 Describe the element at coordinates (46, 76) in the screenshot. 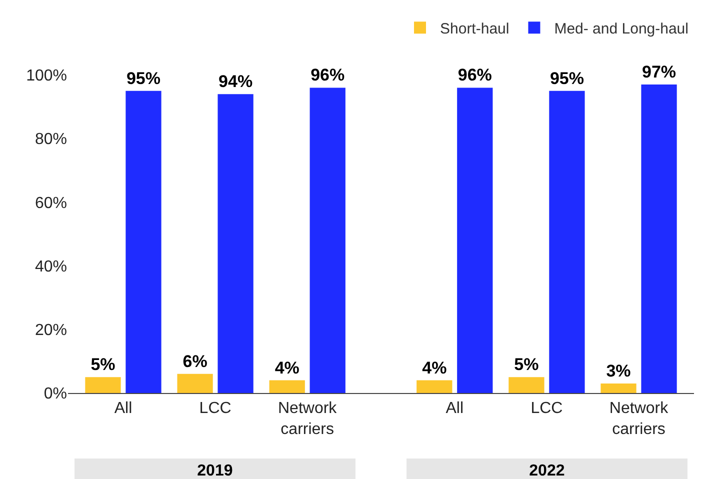

I see `y-tick-label: 100%` at that location.